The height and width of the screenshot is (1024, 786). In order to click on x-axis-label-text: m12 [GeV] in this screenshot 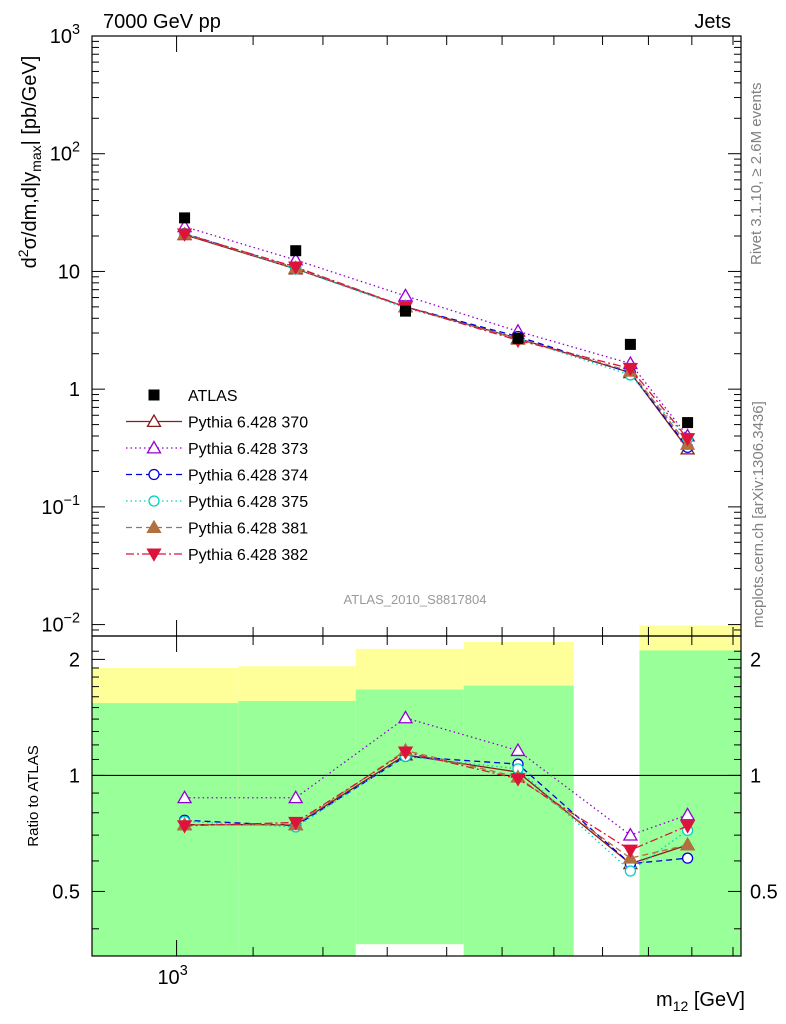, I will do `click(700, 1001)`.